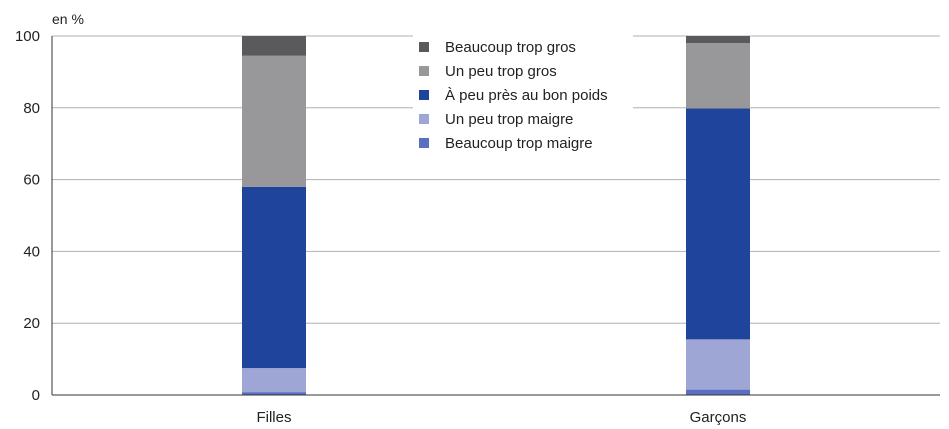 The image size is (949, 429). Describe the element at coordinates (68, 19) in the screenshot. I see `y-unit-label: en %` at that location.